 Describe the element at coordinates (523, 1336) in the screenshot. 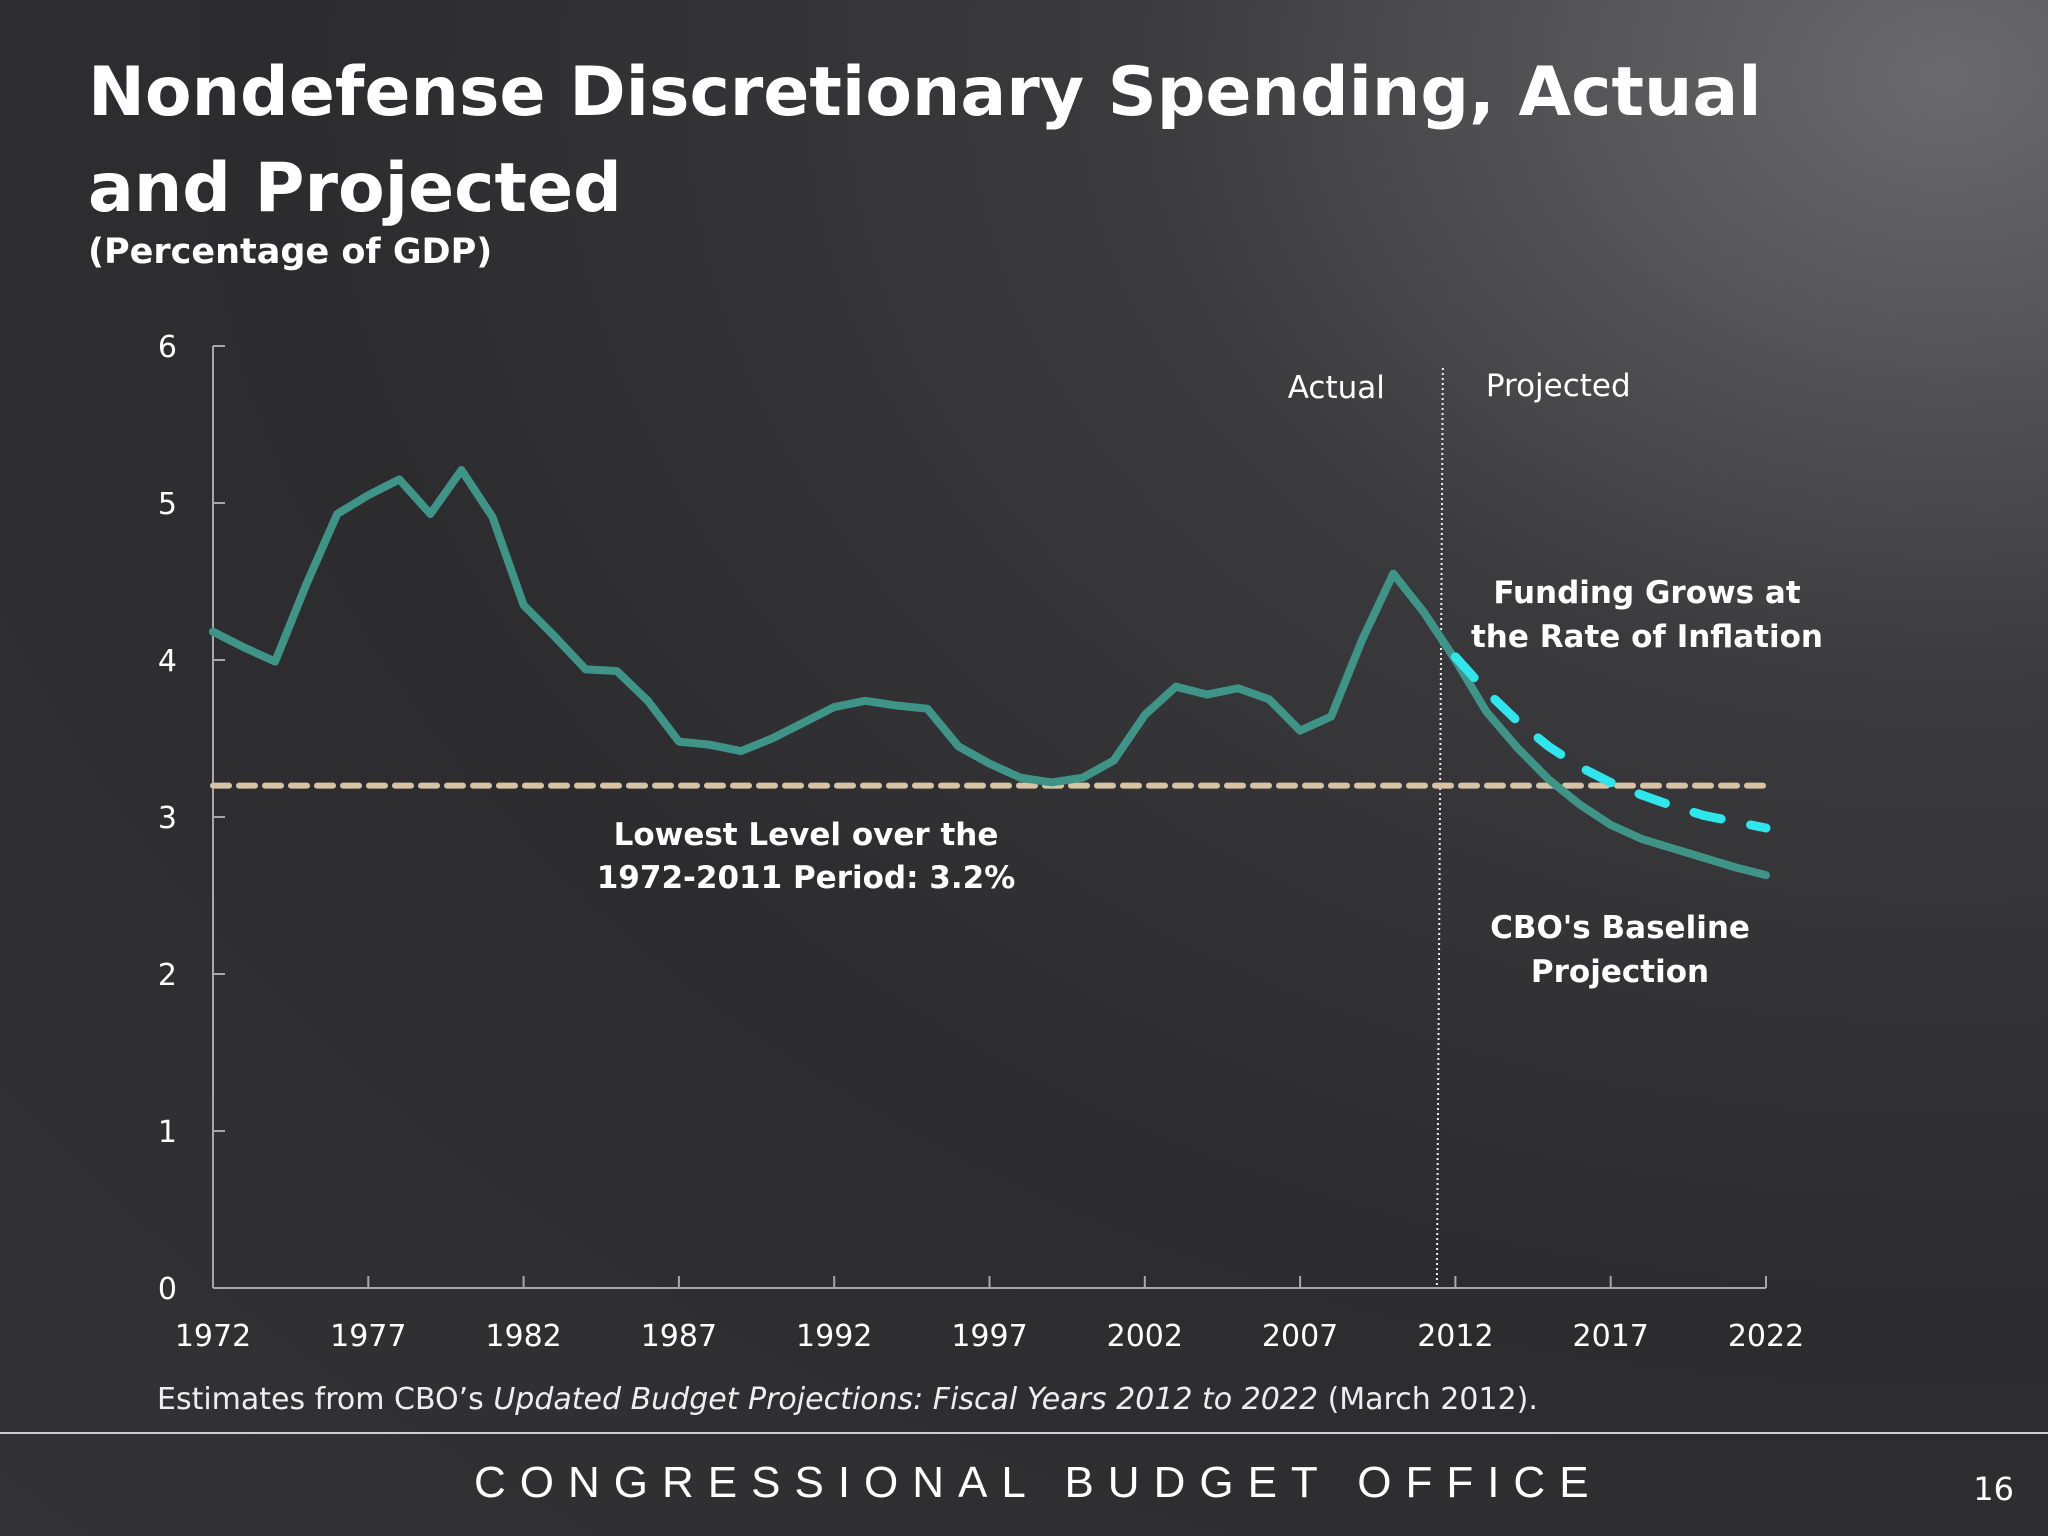

I see `x-tick-label: 1982` at that location.